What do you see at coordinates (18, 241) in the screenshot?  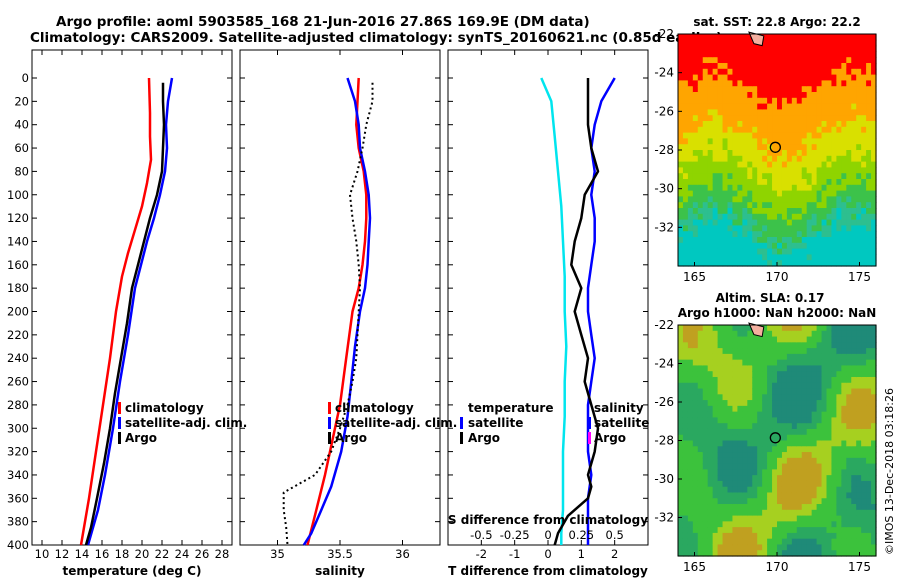 I see `y-tick-label: 140` at bounding box center [18, 241].